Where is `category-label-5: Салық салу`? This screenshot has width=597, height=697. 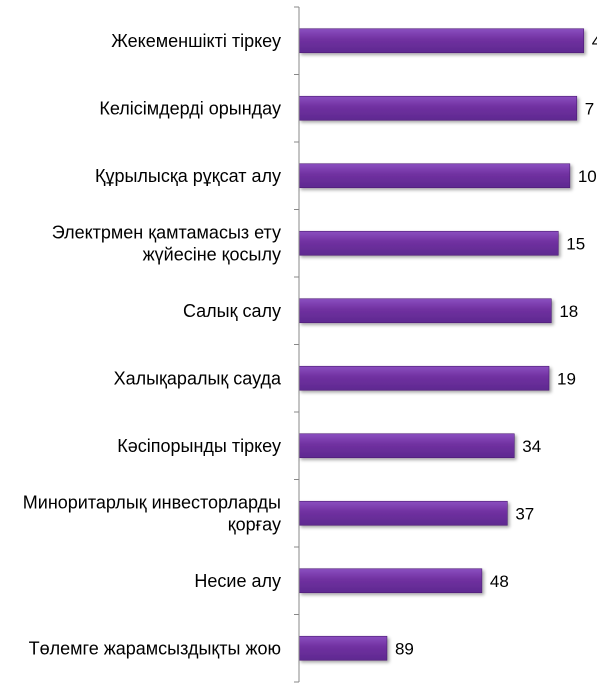 category-label-5: Салық салу is located at coordinates (232, 311).